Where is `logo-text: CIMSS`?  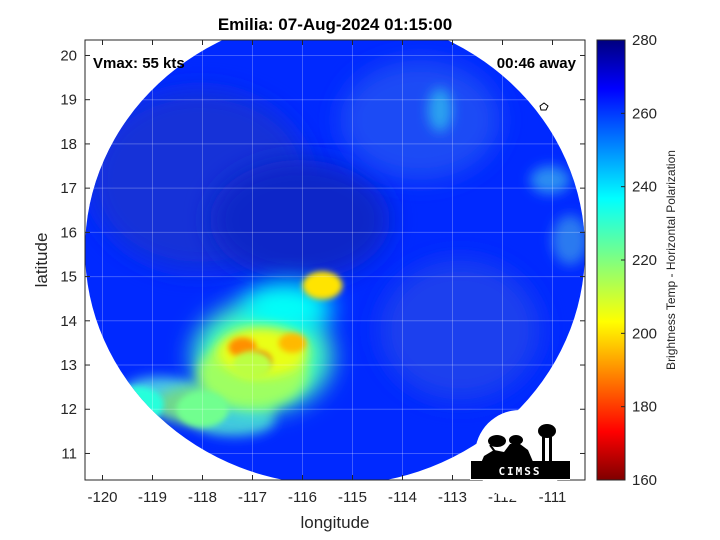
logo-text: CIMSS is located at coordinates (519, 471).